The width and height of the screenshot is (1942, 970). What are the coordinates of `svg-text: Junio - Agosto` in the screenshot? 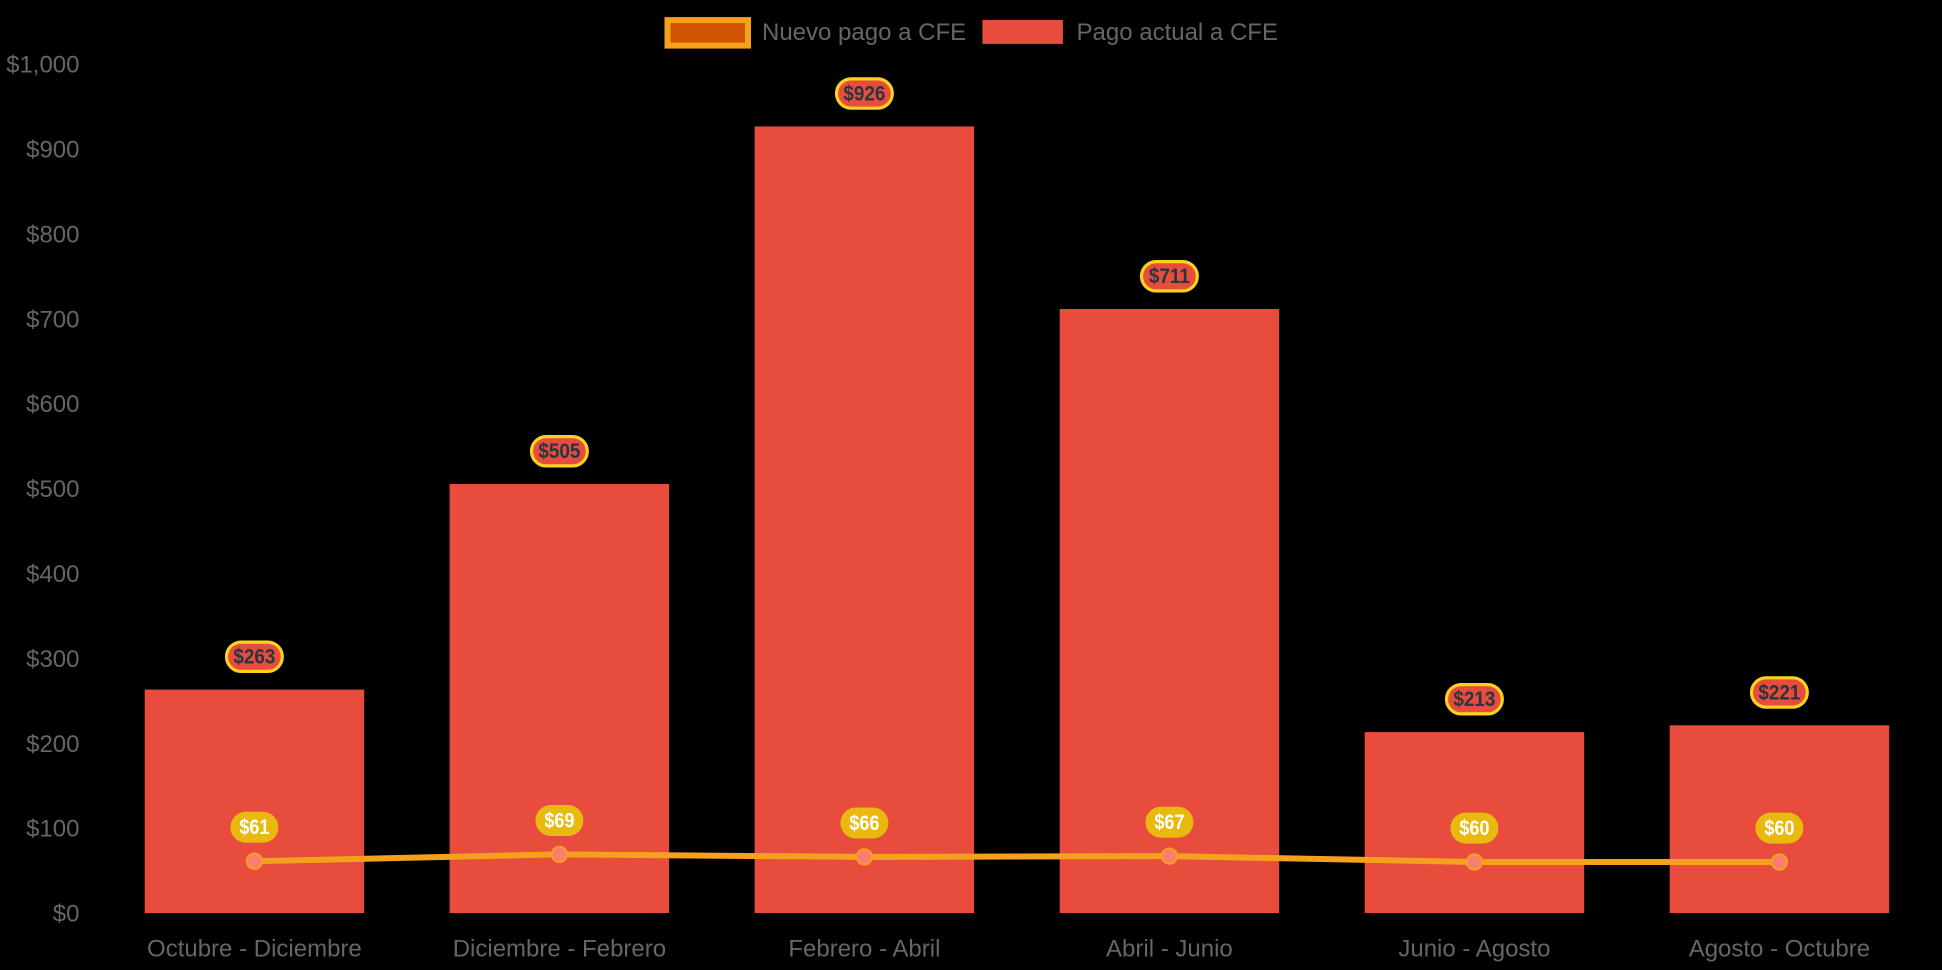 It's located at (1474, 949).